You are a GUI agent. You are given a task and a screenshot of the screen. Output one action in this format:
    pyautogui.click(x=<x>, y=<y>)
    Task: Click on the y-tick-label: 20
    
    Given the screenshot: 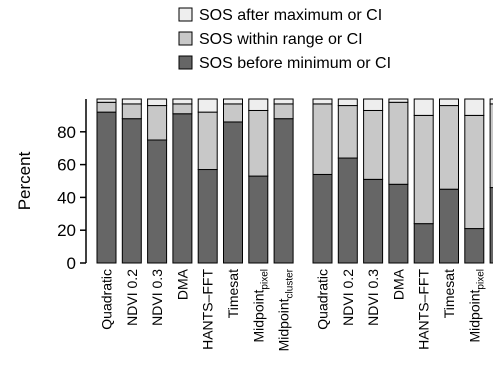 What is the action you would take?
    pyautogui.click(x=66, y=230)
    